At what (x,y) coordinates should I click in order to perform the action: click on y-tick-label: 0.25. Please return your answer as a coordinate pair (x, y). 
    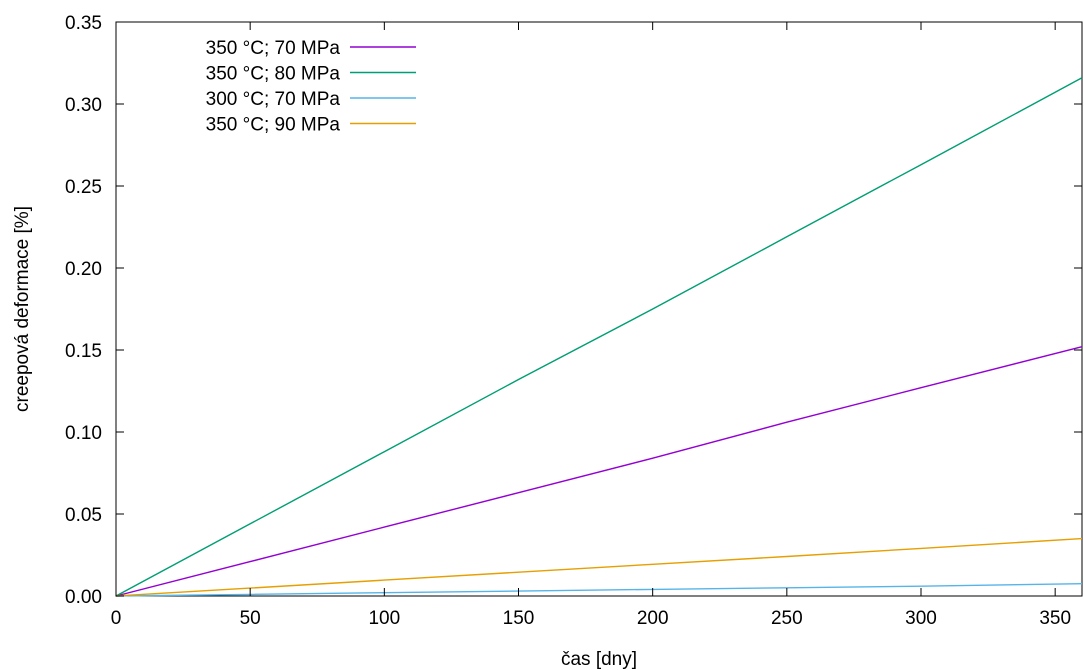
    Looking at the image, I should click on (83, 187).